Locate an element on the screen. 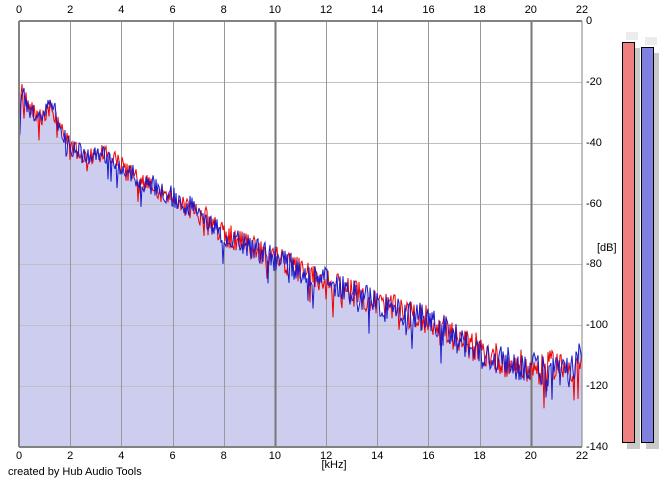 This screenshot has width=664, height=486. x-tick-top: 12 is located at coordinates (326, 10).